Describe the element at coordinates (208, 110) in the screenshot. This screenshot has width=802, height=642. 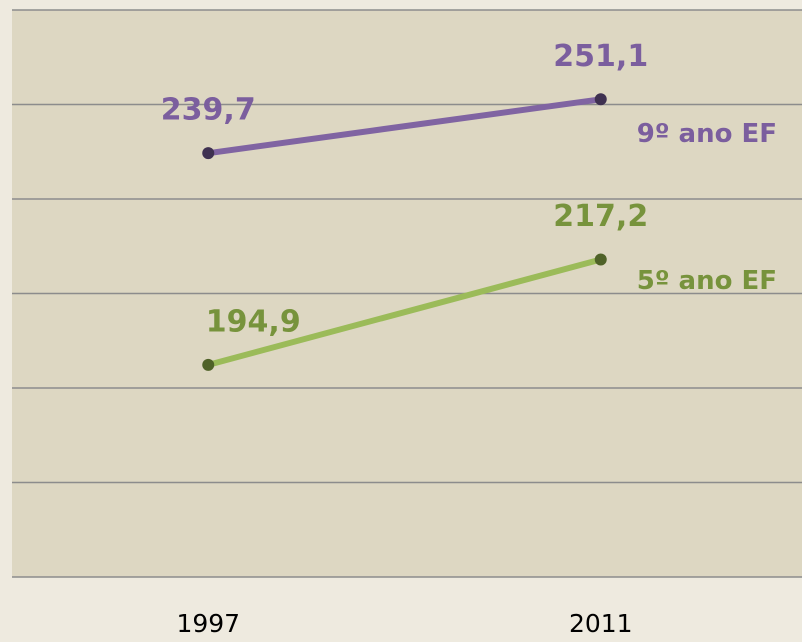
I see `data-label: 239,7` at that location.